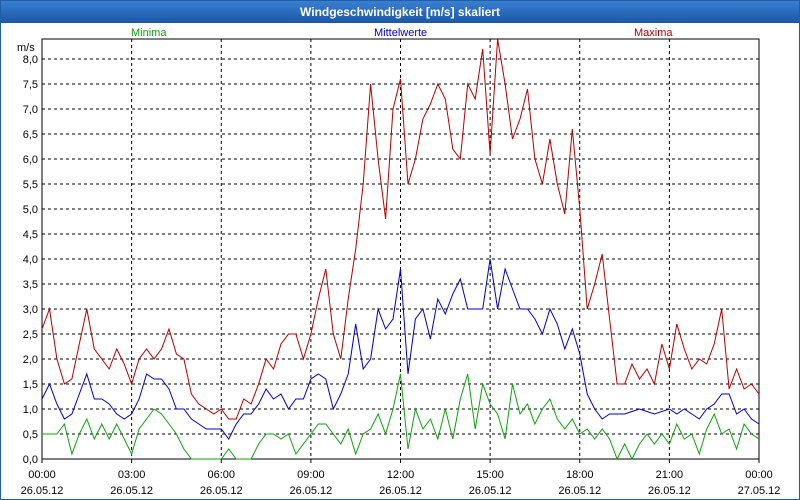 This screenshot has height=500, width=800. What do you see at coordinates (30, 110) in the screenshot?
I see `y-tick-label: 7,0` at bounding box center [30, 110].